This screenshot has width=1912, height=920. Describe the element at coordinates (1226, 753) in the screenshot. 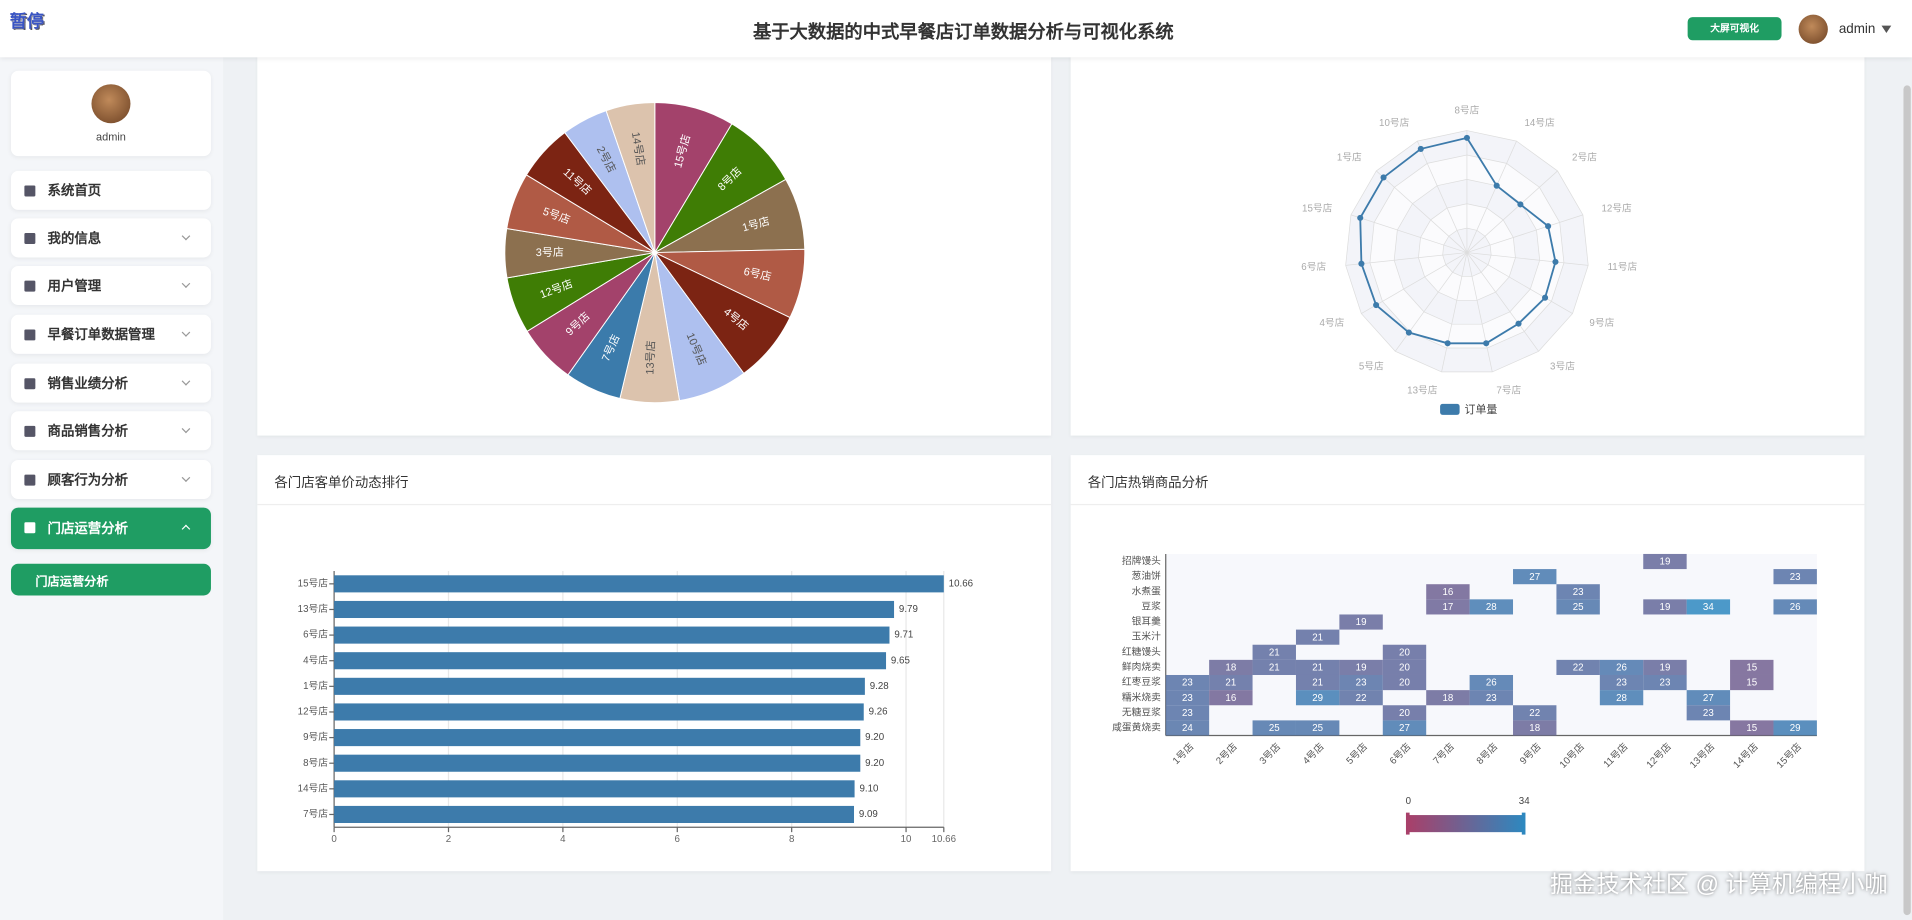

I see `x-tick-label: 2号店` at that location.